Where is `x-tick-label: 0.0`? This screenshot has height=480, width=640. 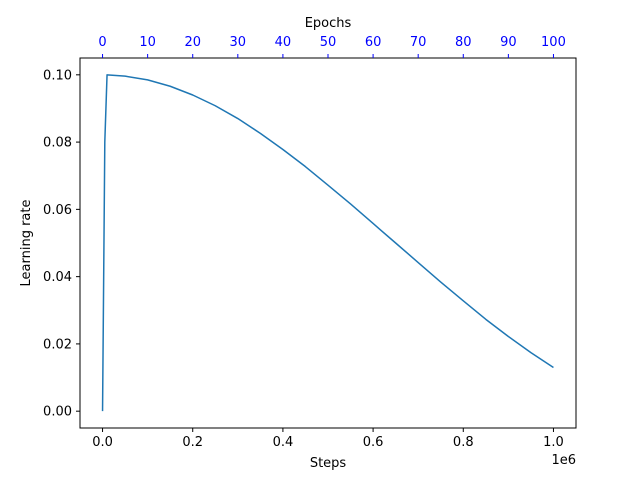
x-tick-label: 0.0 is located at coordinates (102, 442).